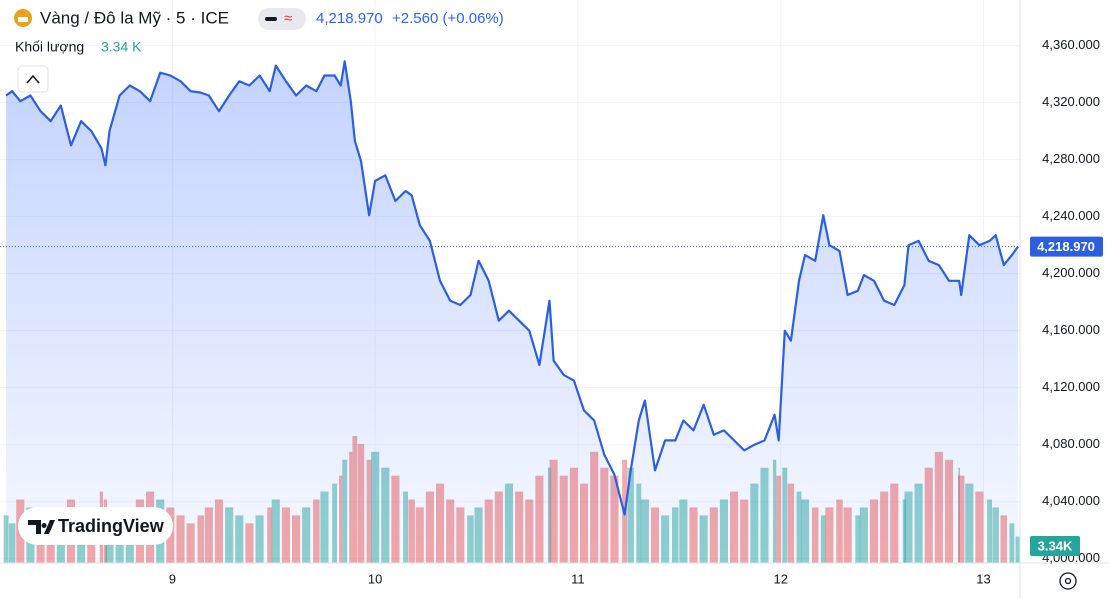 The height and width of the screenshot is (603, 1109). Describe the element at coordinates (1071, 500) in the screenshot. I see `y-tick-label: 4,040.000` at that location.